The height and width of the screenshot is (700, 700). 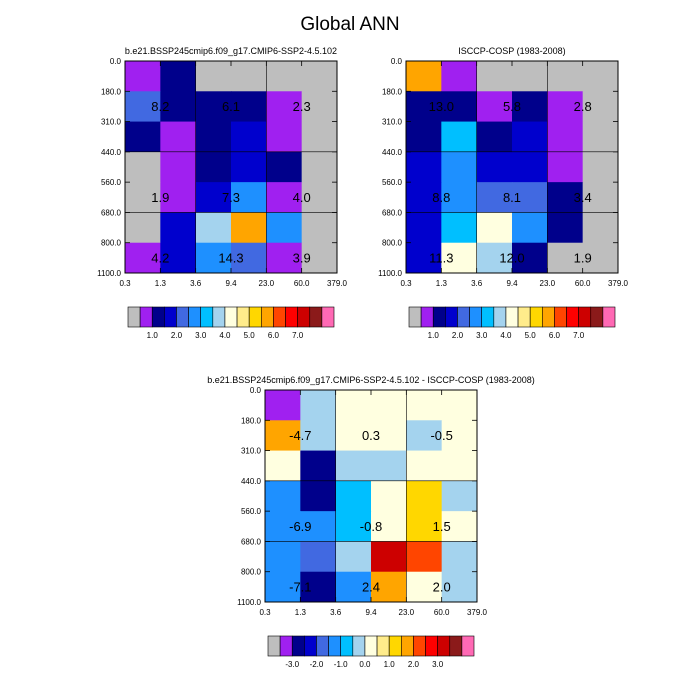 What do you see at coordinates (441, 197) in the screenshot?
I see `cell-value-label: 8.8` at bounding box center [441, 197].